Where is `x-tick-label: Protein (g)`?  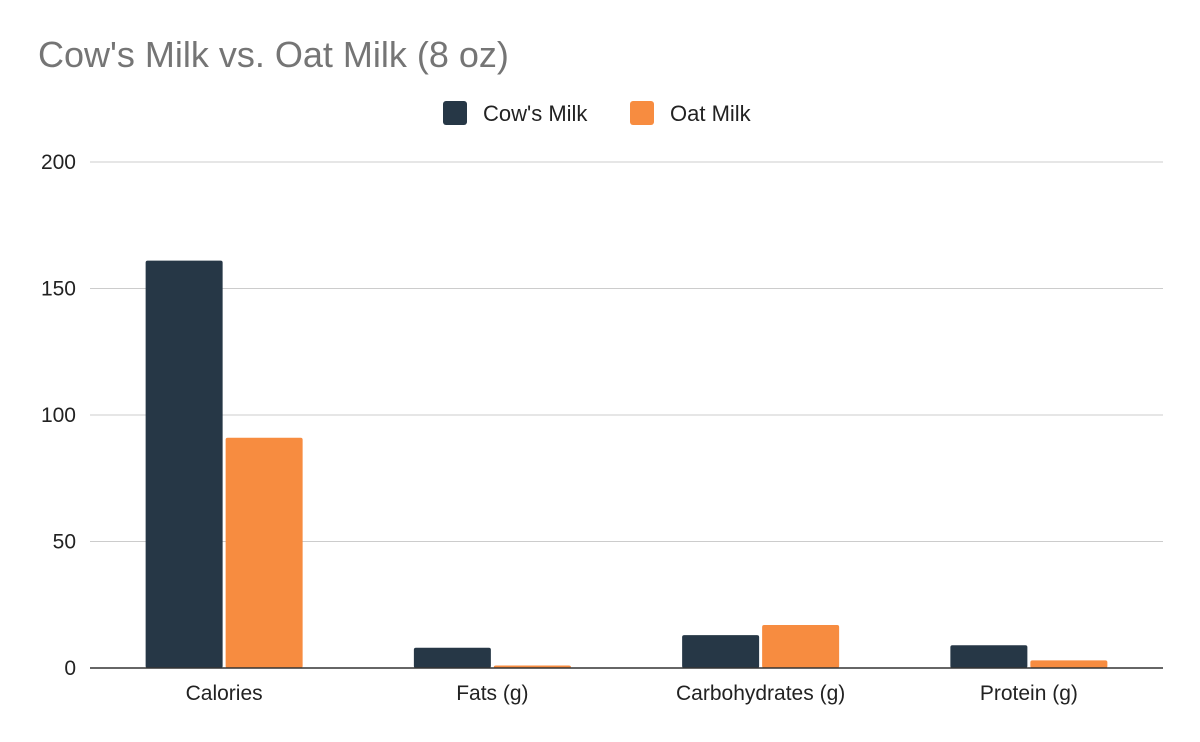 x-tick-label: Protein (g) is located at coordinates (1029, 693).